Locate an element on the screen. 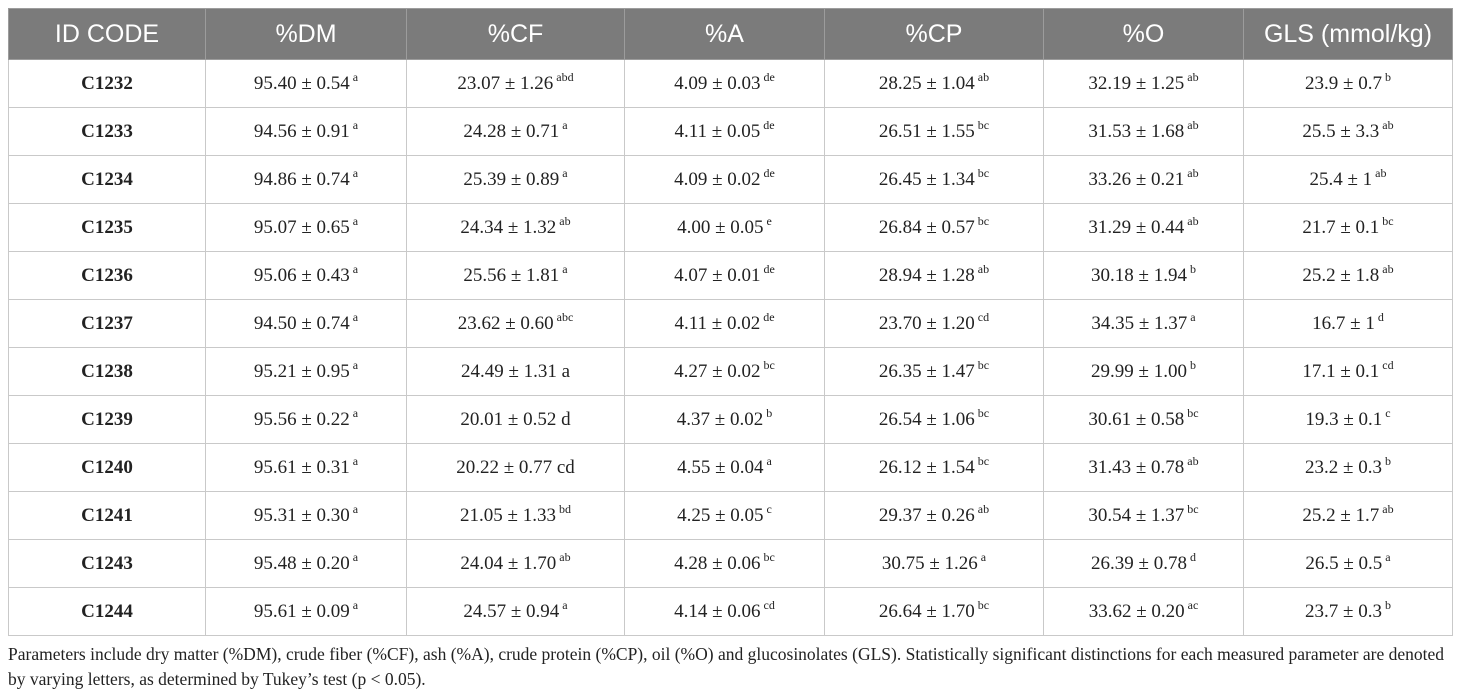 The width and height of the screenshot is (1460, 700). cell-cf: 24.49 ± 1.31 a is located at coordinates (515, 371).